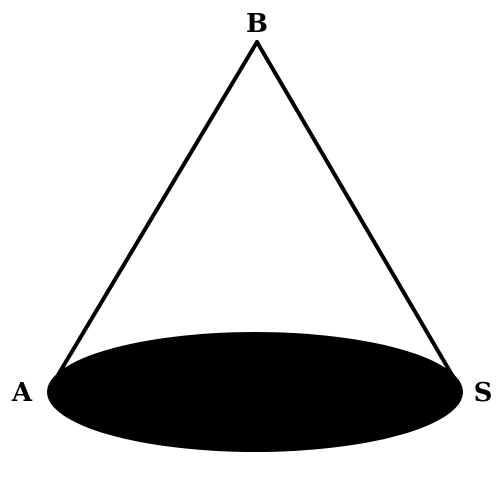 The height and width of the screenshot is (500, 500). I want to click on vertex-label-b: B, so click(257, 24).